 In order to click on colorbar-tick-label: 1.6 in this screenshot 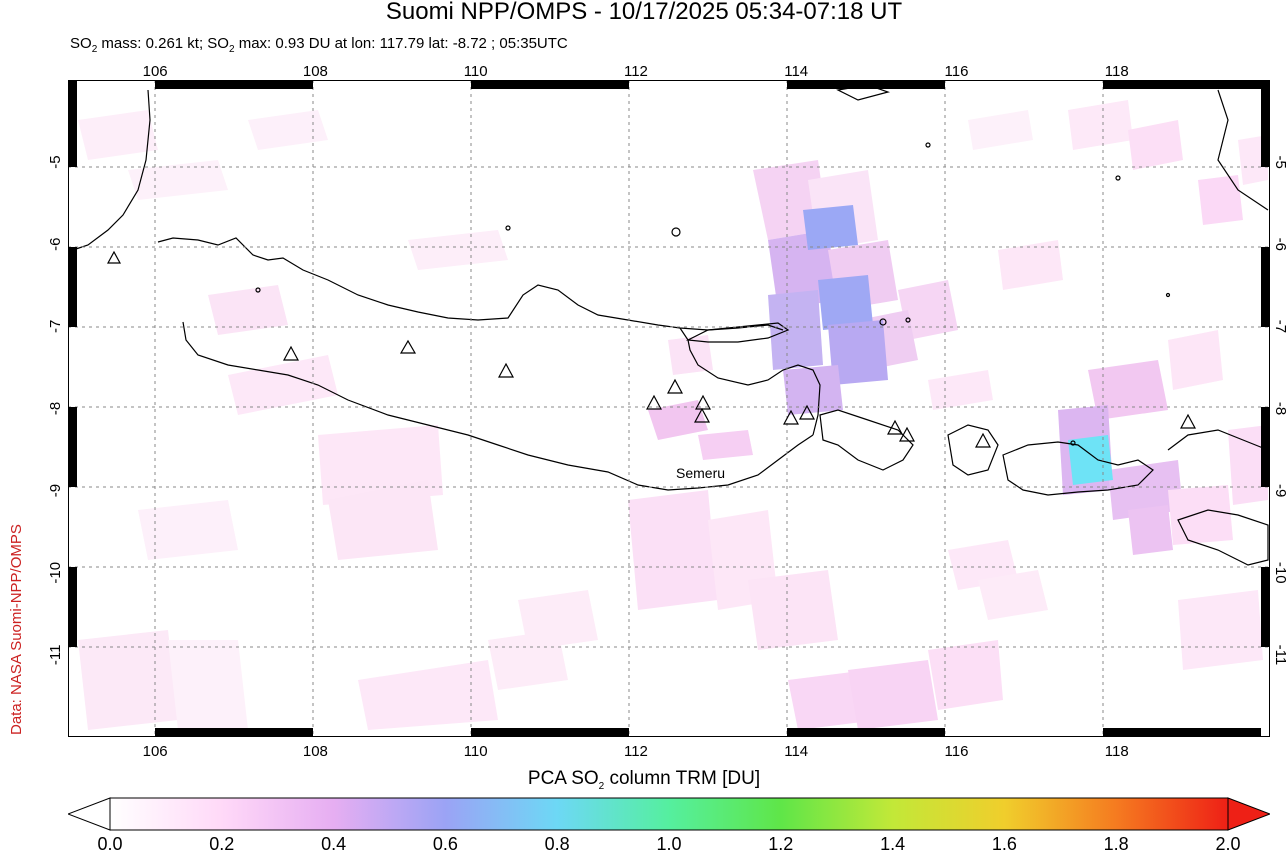, I will do `click(1004, 844)`.